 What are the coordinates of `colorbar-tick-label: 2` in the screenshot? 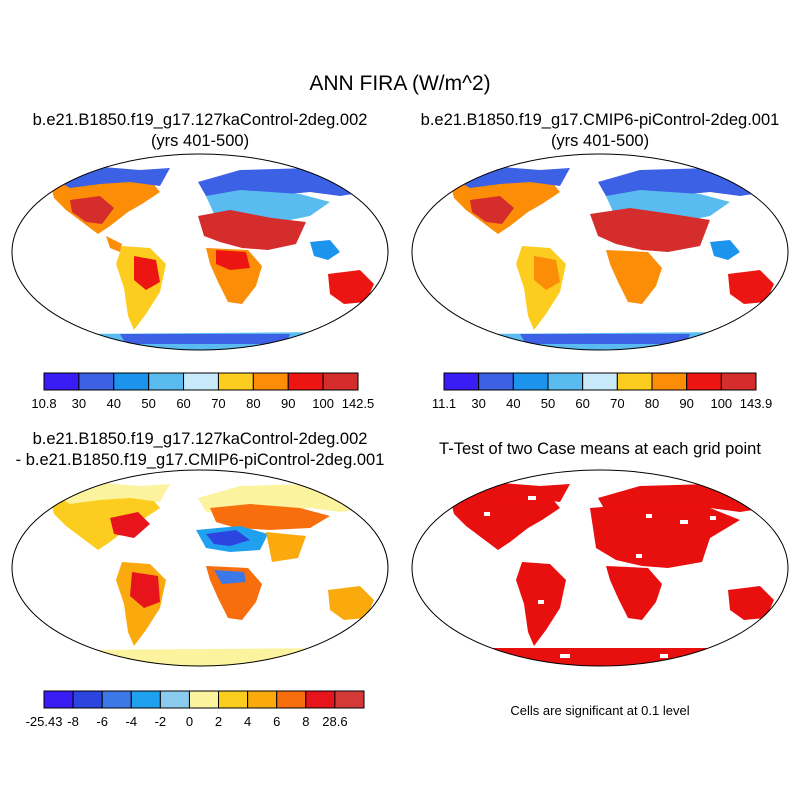 It's located at (218, 721).